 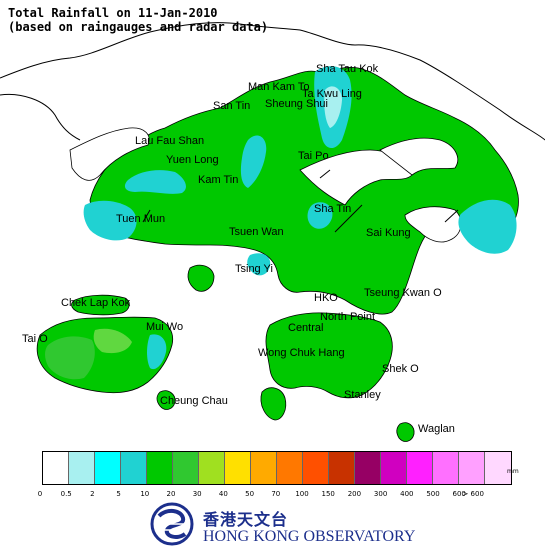 I want to click on label-north-point: North Point, so click(x=347, y=317).